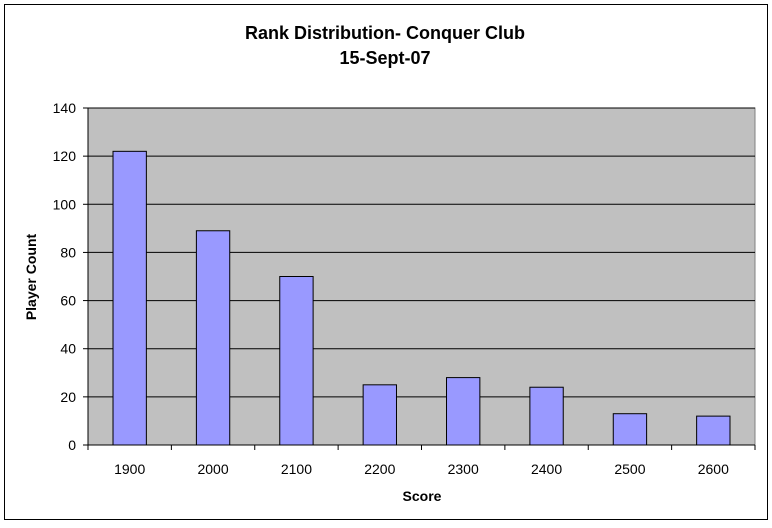 The image size is (772, 528). Describe the element at coordinates (296, 469) in the screenshot. I see `x-tick-label: 2100` at that location.